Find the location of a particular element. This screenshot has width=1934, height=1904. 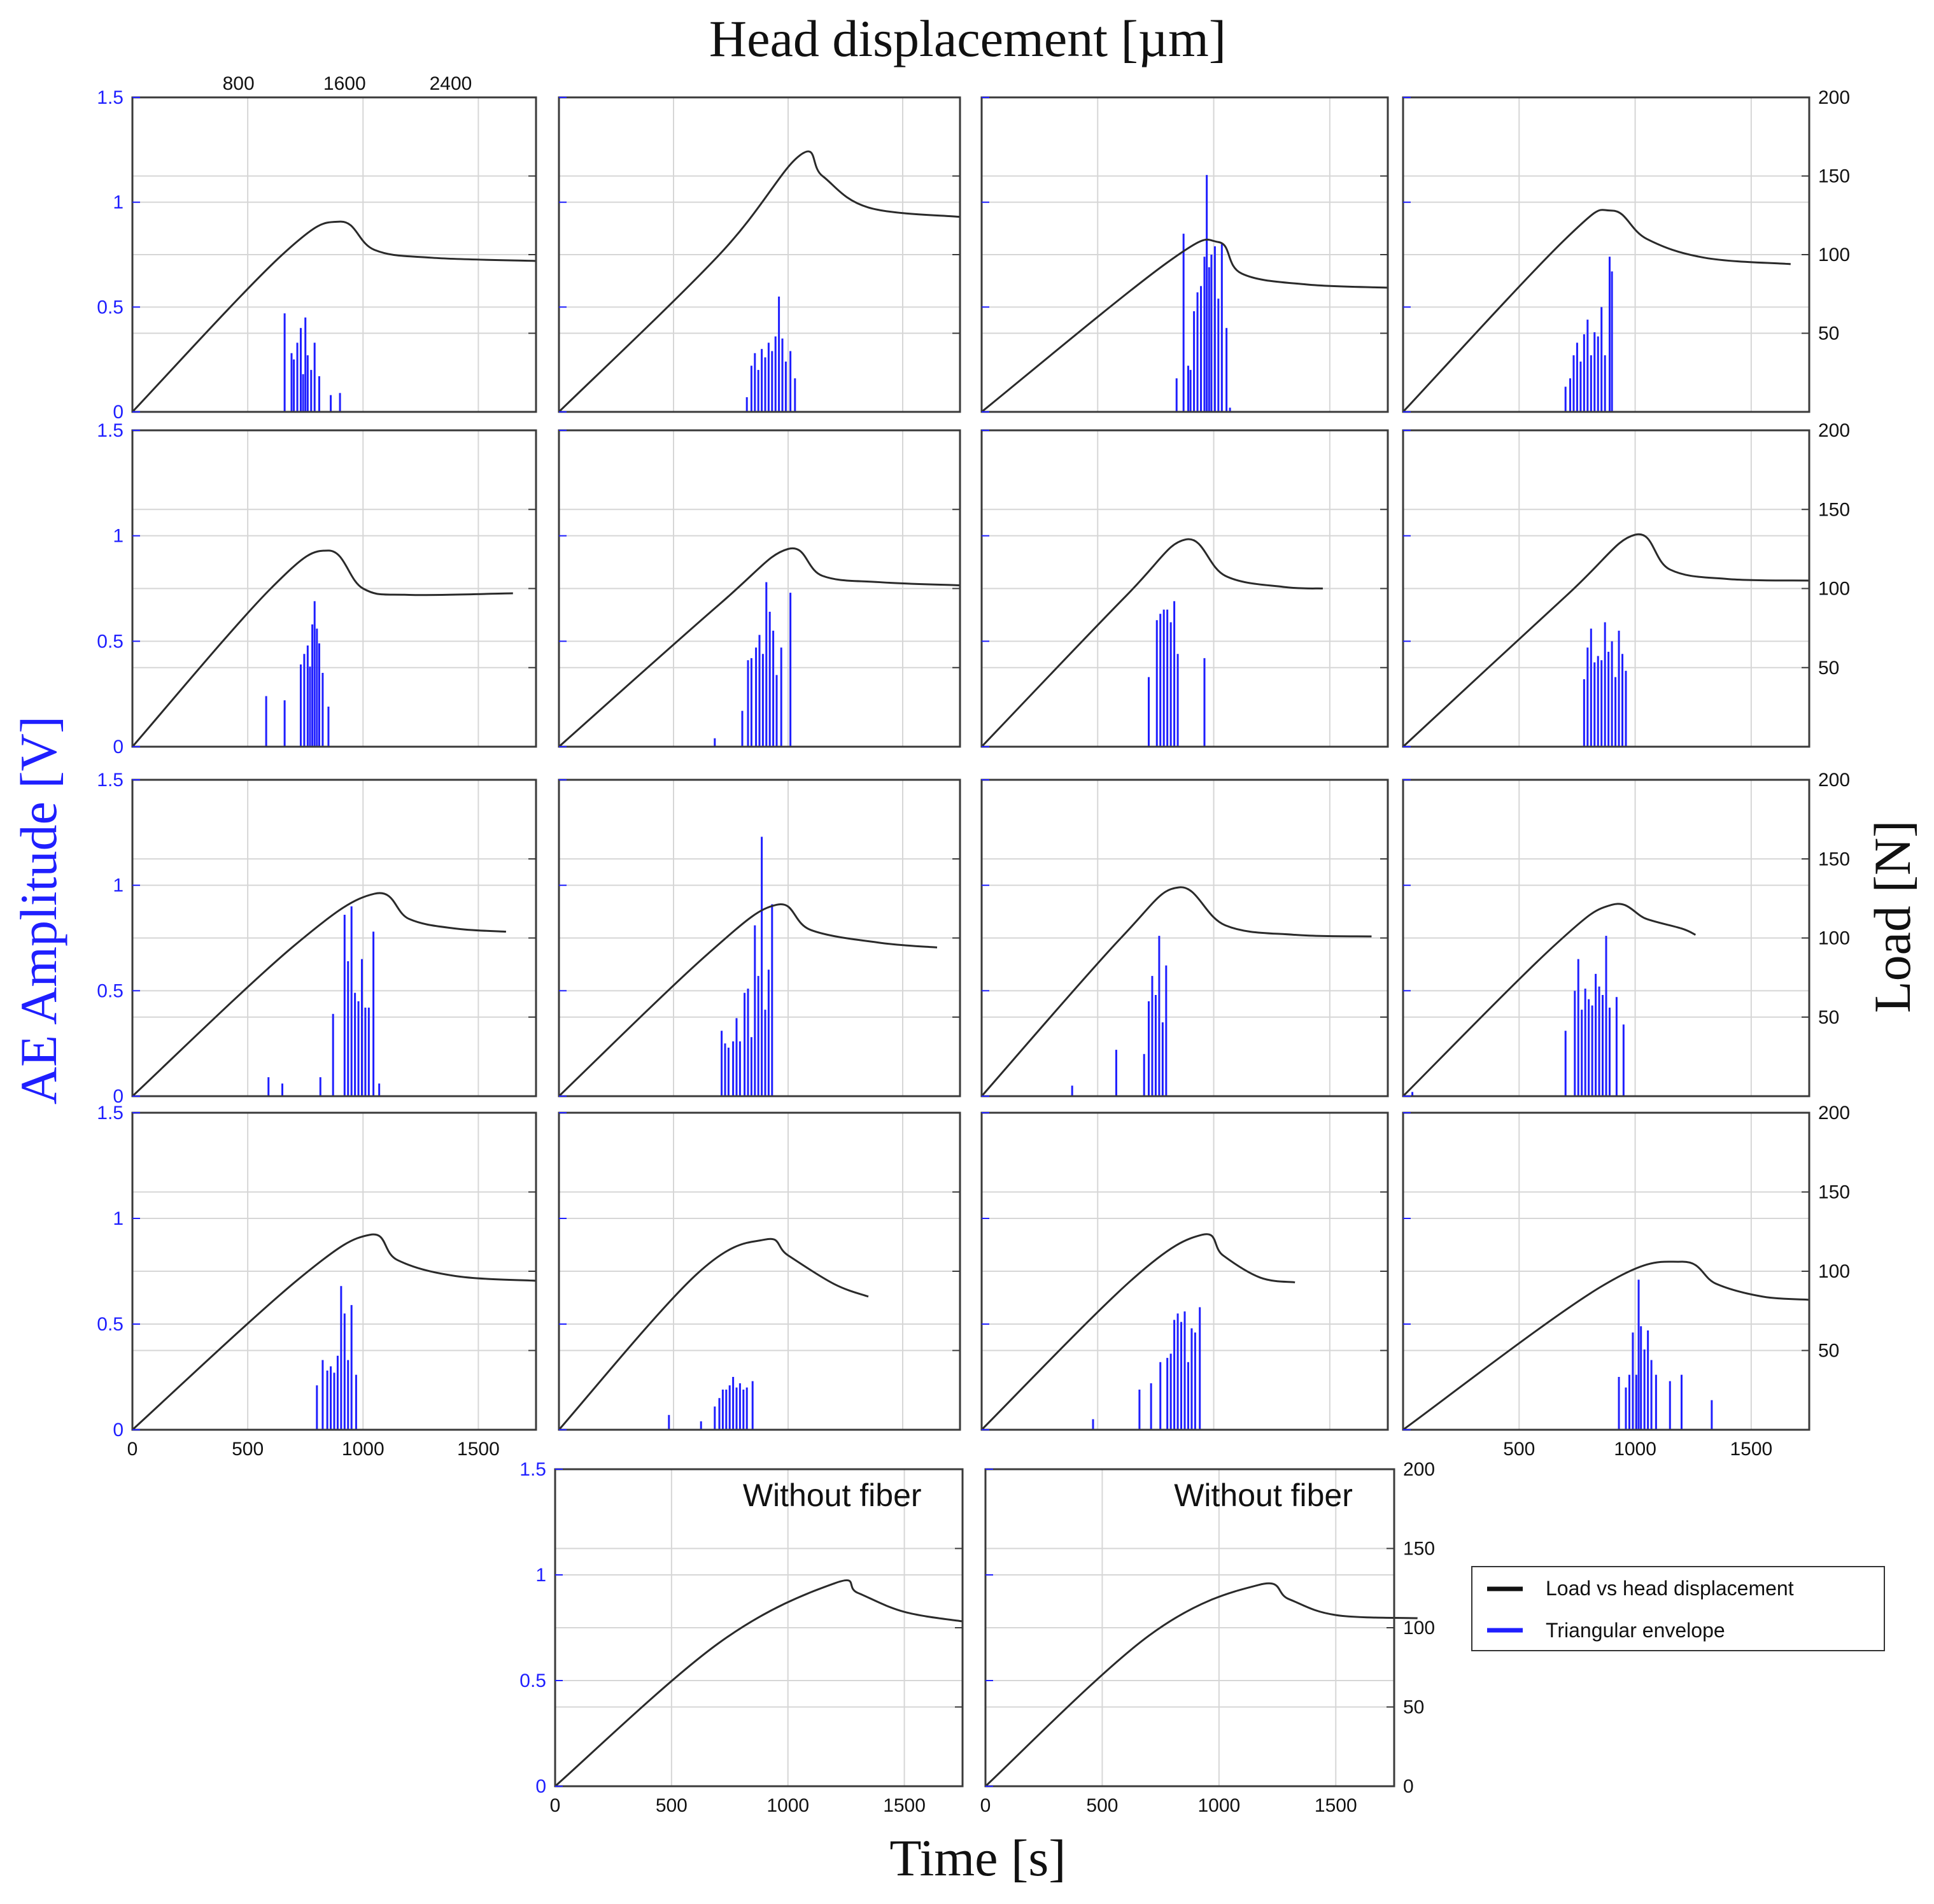

panel-r1c4: 50 100 150 200 is located at coordinates (1626, 250).